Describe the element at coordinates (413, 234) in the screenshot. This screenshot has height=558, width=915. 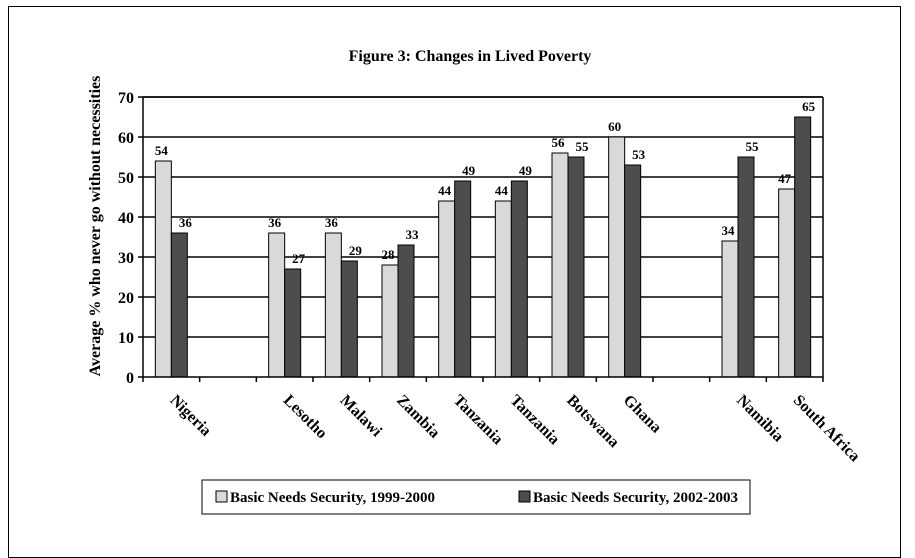
I see `data-label: 33` at that location.